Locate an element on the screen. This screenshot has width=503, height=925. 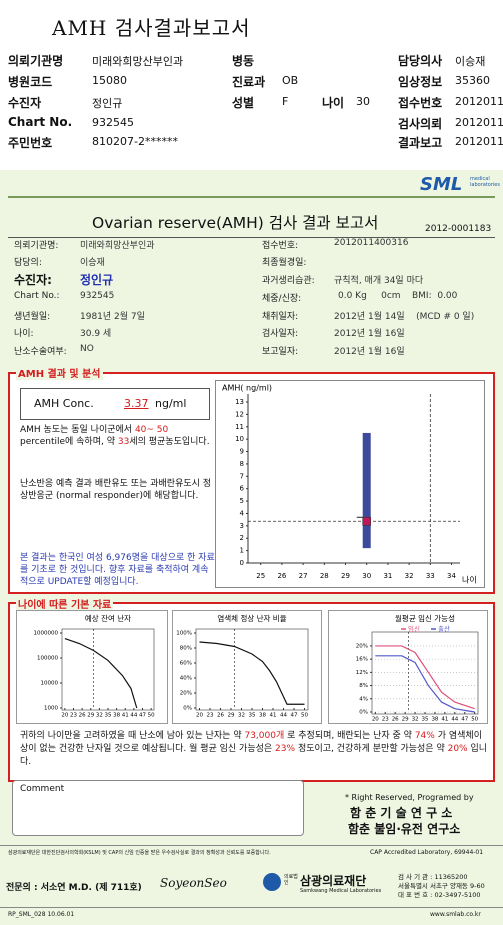
field-label: 임상정보 is located at coordinates (420, 82).